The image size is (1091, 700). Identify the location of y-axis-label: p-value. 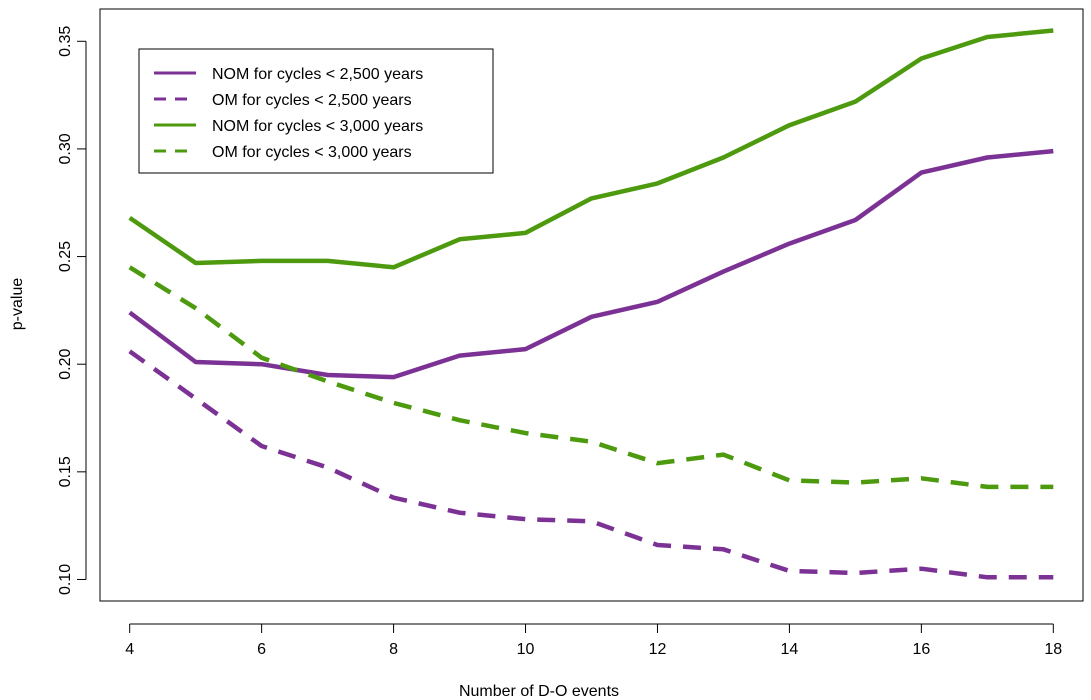
(17, 304).